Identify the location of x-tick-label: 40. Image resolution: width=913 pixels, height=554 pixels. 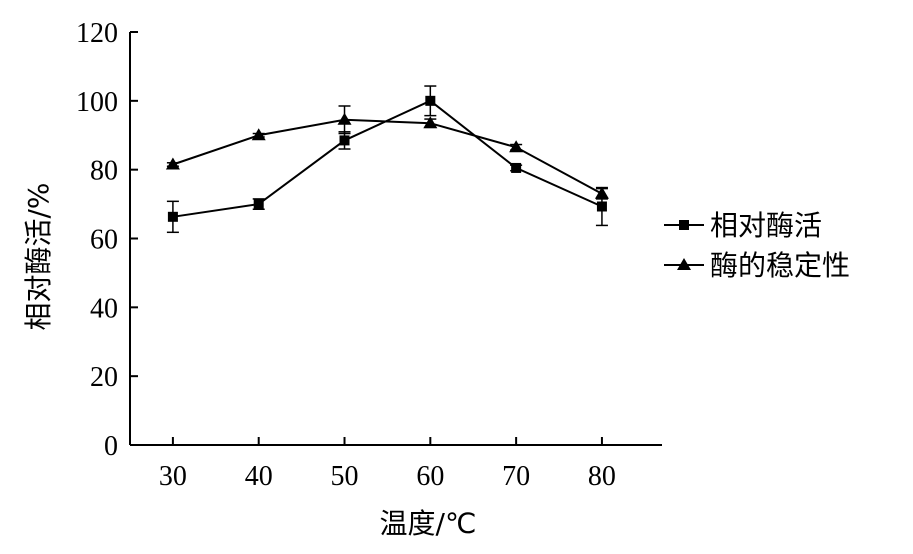
(259, 476).